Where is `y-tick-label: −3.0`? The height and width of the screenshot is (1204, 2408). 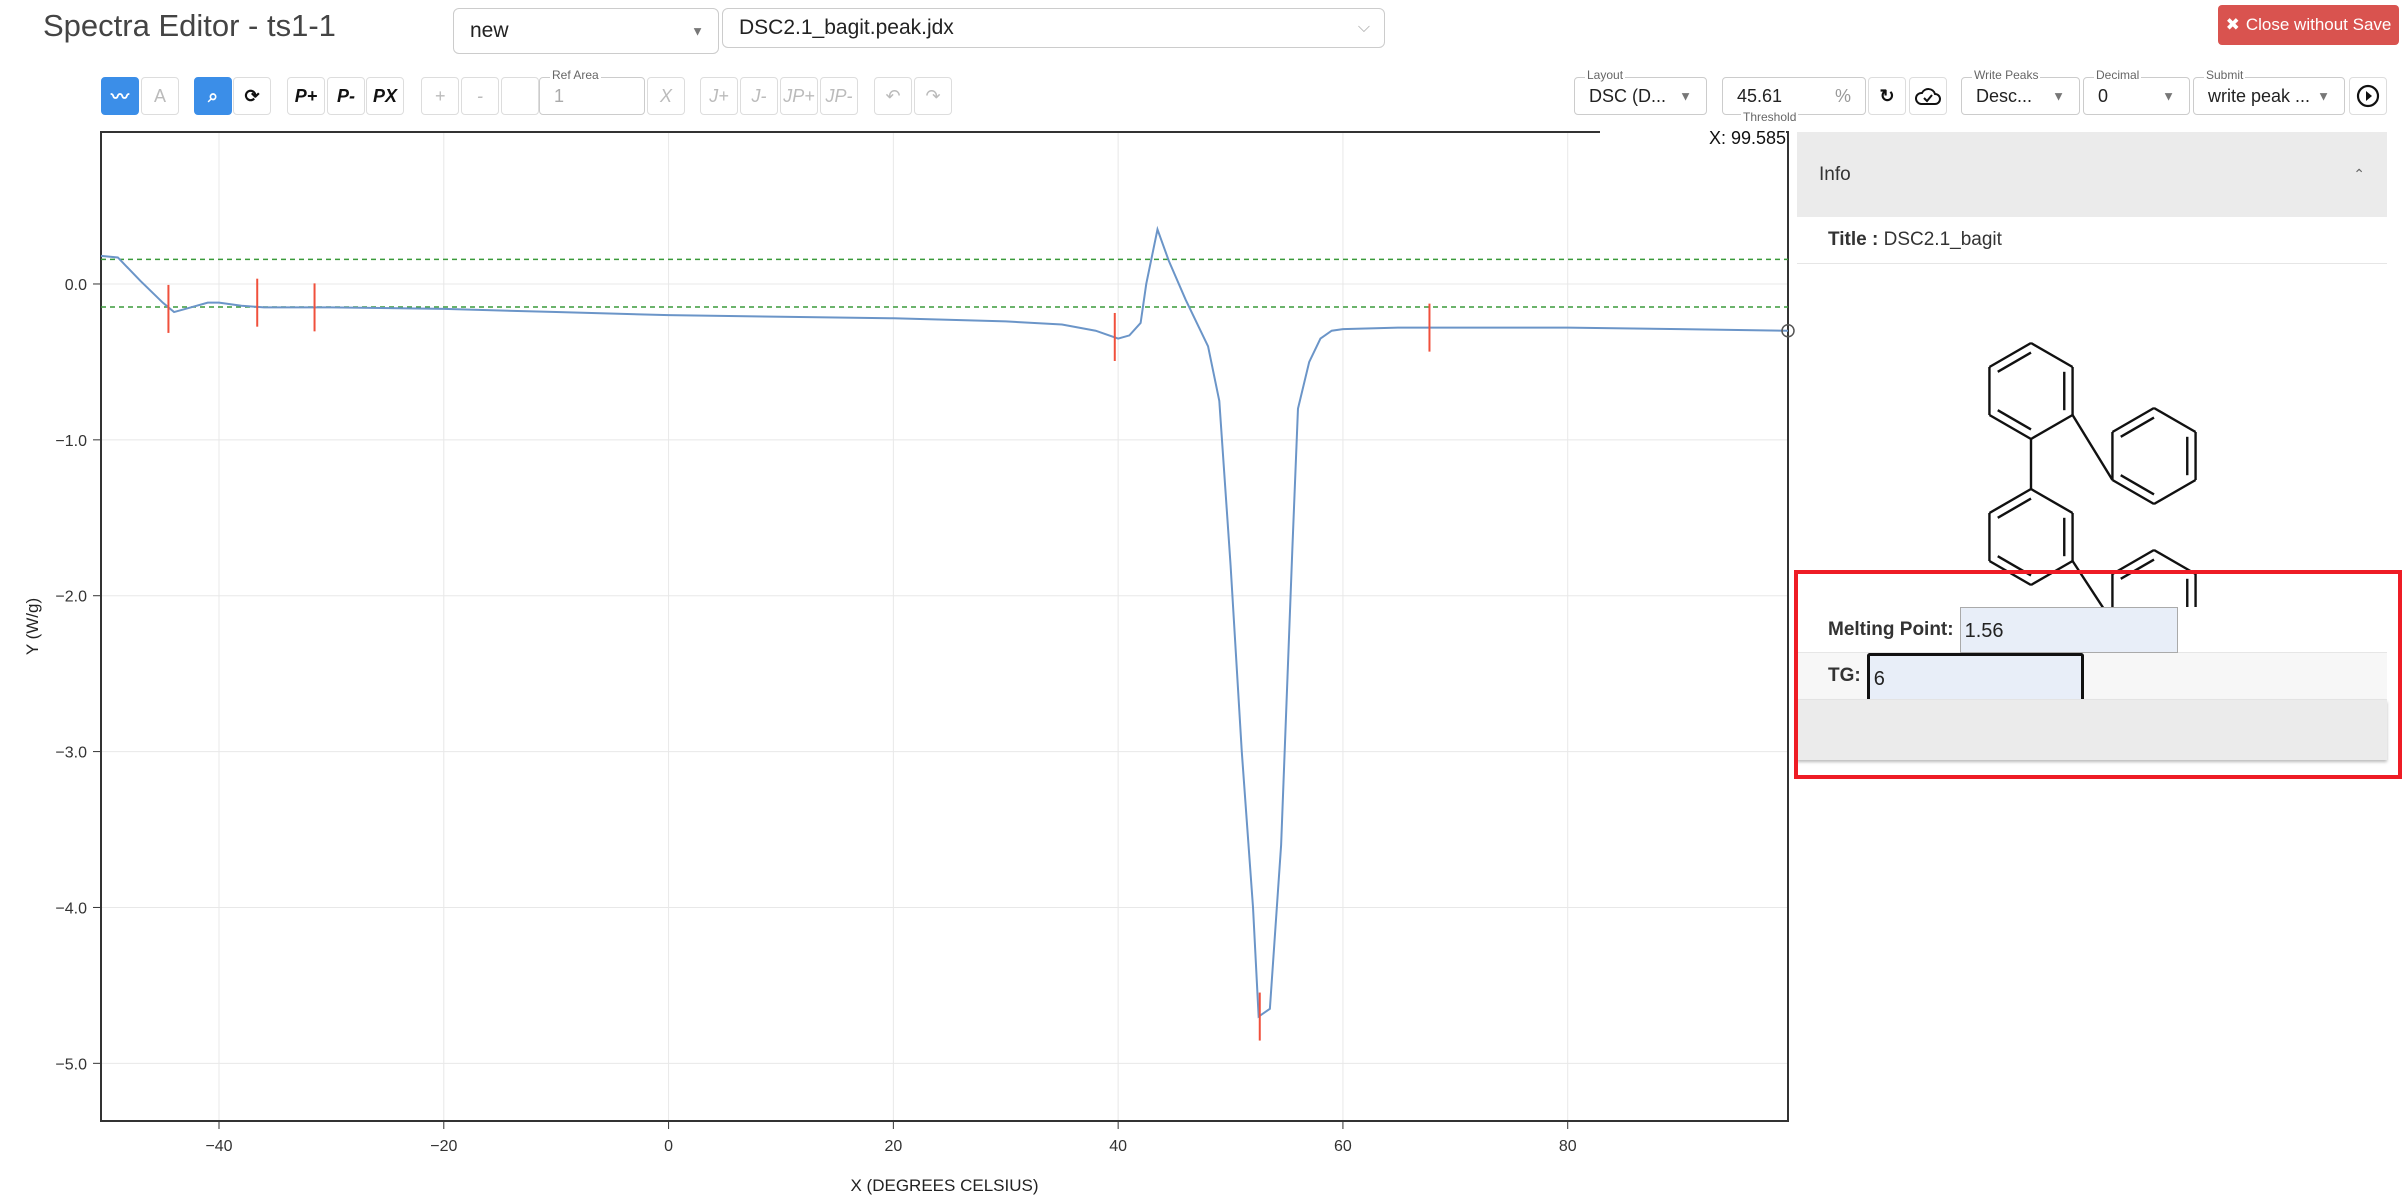
y-tick-label: −3.0 is located at coordinates (71, 753).